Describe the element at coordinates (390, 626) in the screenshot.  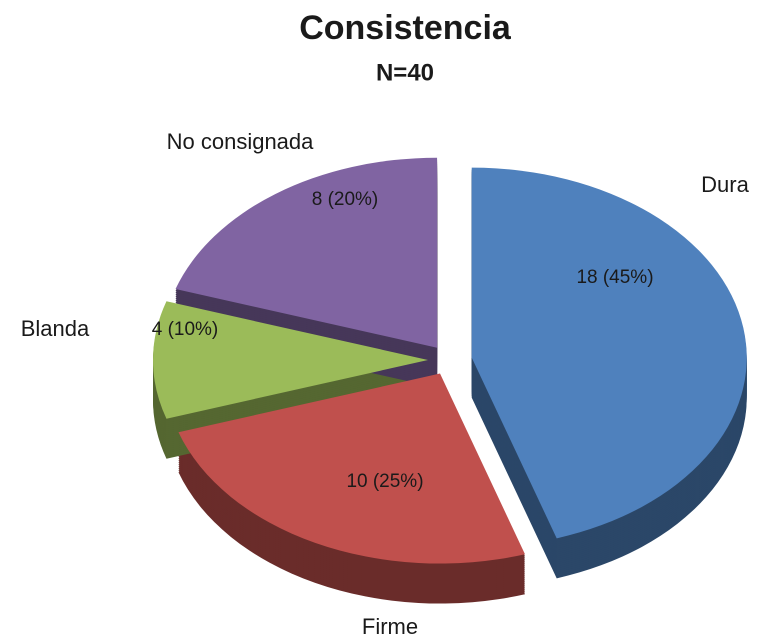
I see `category-label: Firme` at that location.